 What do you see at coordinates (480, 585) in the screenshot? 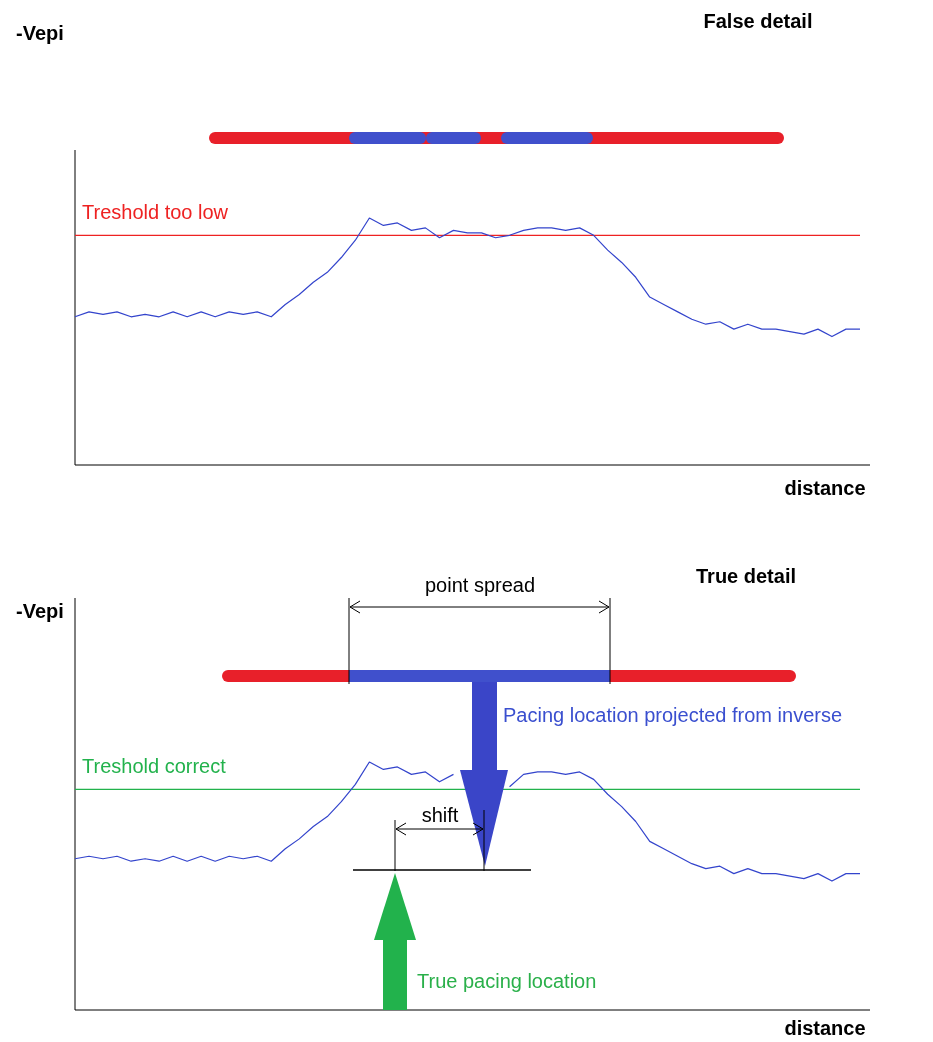
I see `text: point spread` at bounding box center [480, 585].